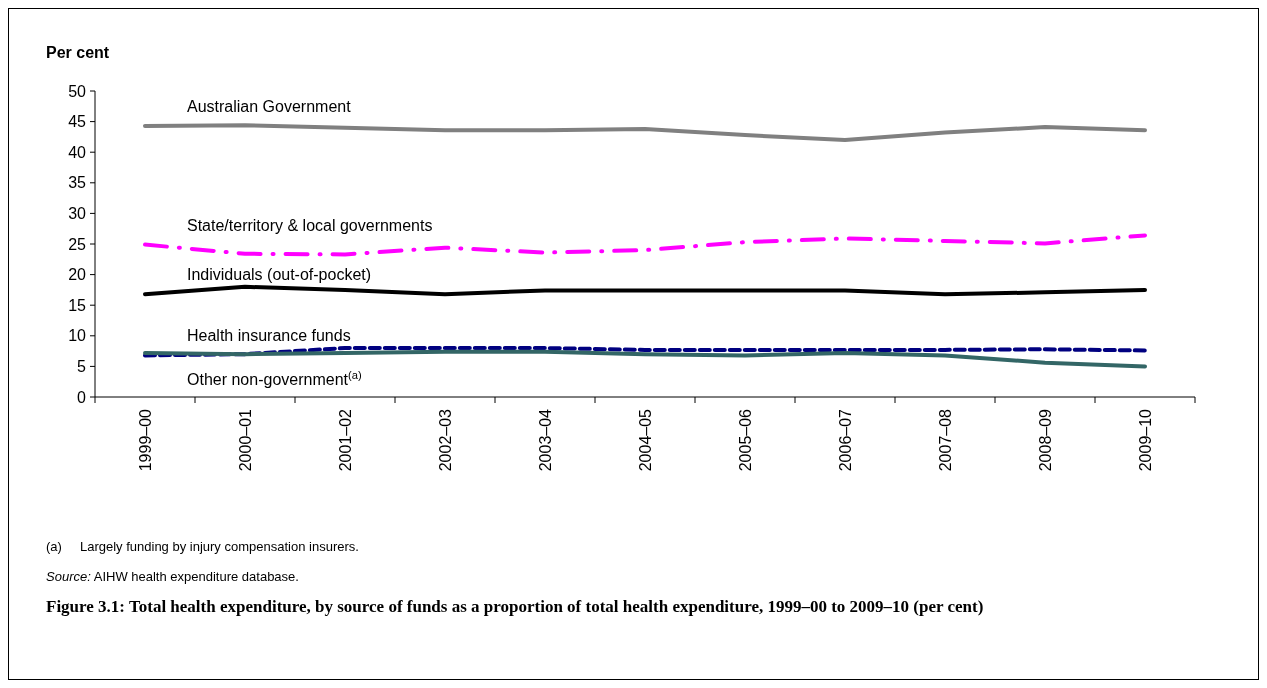 The width and height of the screenshot is (1267, 688). I want to click on x-tick-label: 1999–00, so click(145, 440).